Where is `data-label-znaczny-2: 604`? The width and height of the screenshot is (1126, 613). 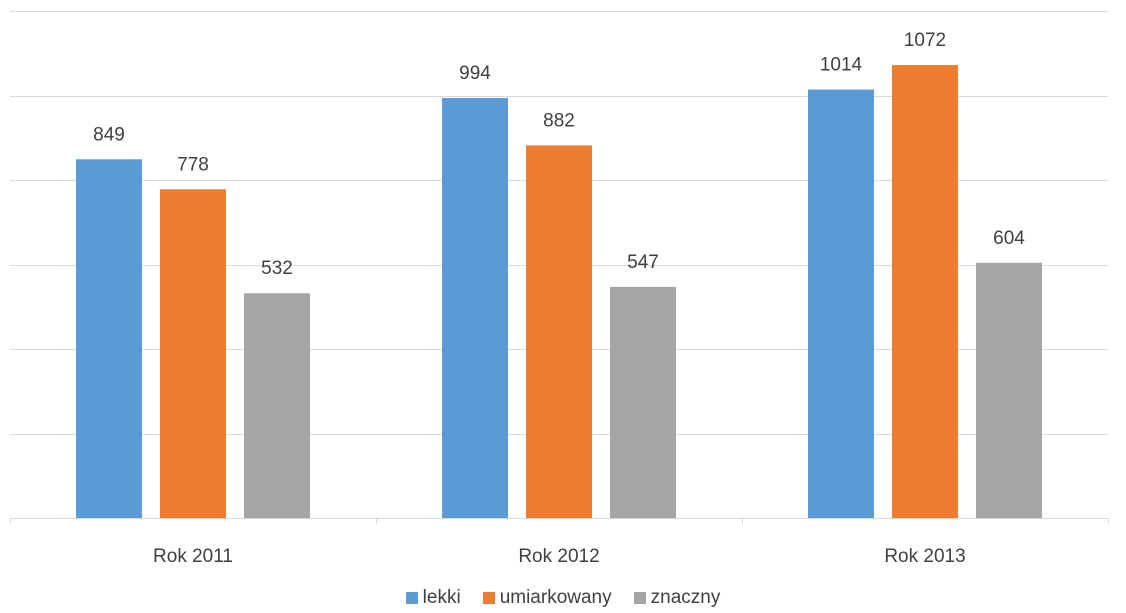 data-label-znaczny-2: 604 is located at coordinates (1009, 238).